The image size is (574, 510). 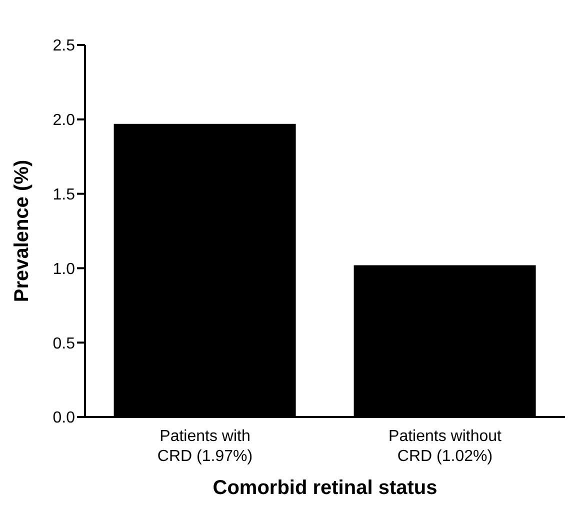 What do you see at coordinates (205, 446) in the screenshot?
I see `x-tick-label: Patients with CRD (1.97%)` at bounding box center [205, 446].